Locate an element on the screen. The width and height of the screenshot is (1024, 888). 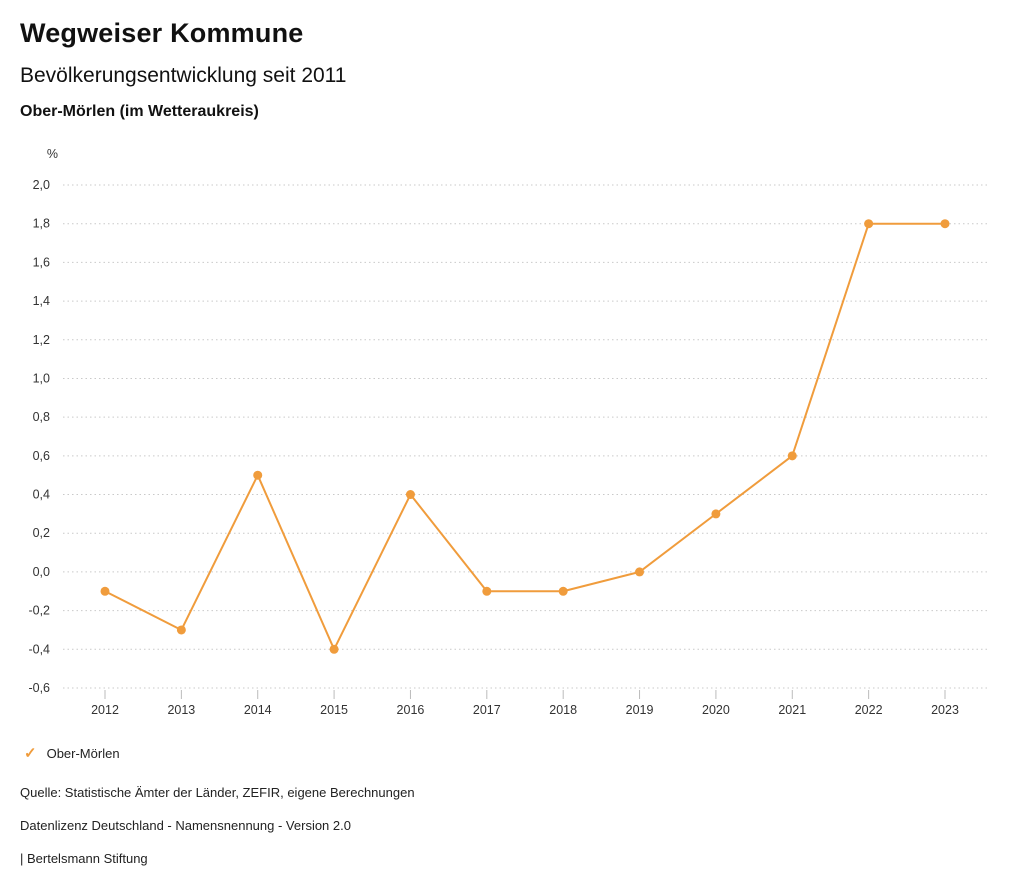
x-tick-label: 2016 is located at coordinates (411, 710).